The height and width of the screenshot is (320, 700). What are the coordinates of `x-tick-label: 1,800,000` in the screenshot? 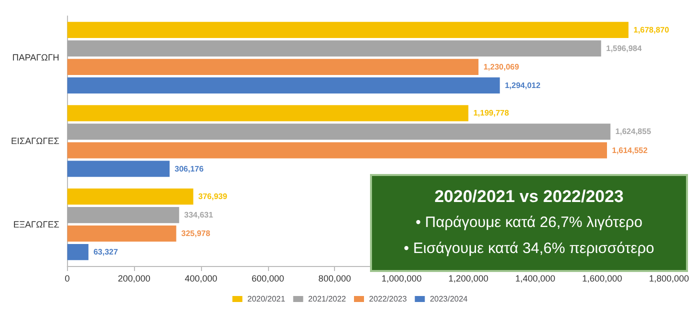 It's located at (669, 279).